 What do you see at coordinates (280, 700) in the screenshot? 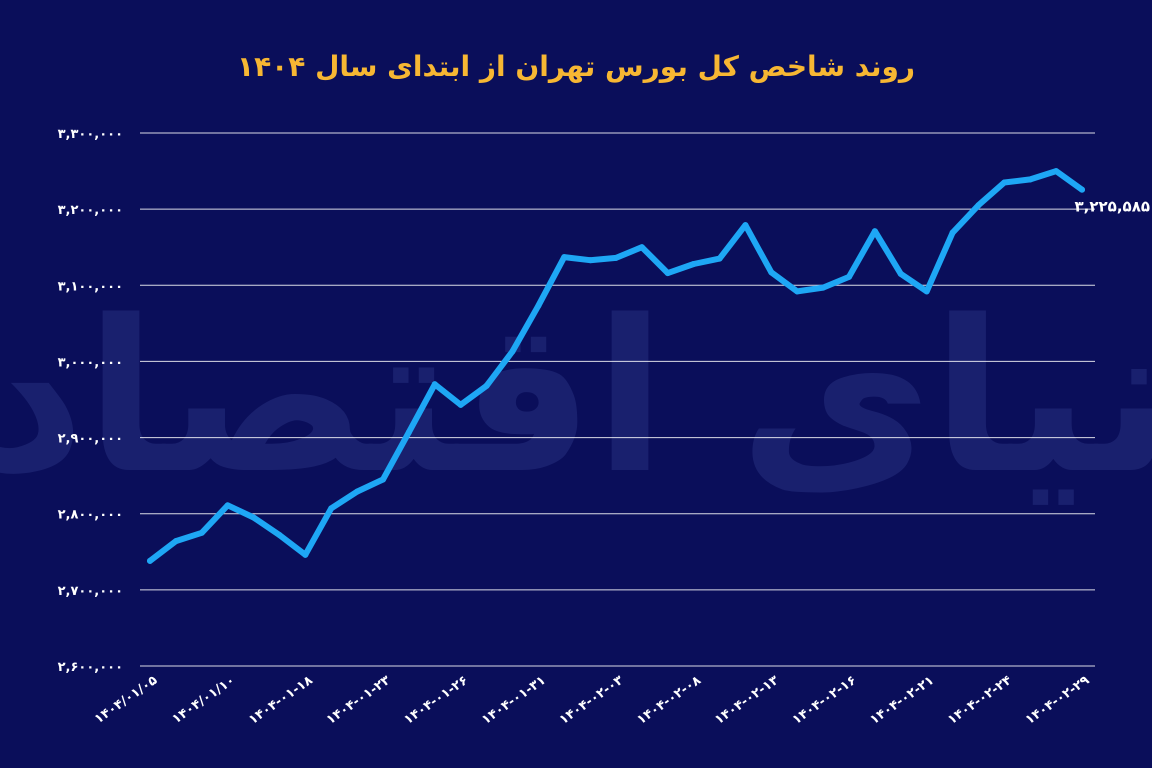
I see `x-tick-label: ۱۴۰۴-۰۱-۱۸` at bounding box center [280, 700].